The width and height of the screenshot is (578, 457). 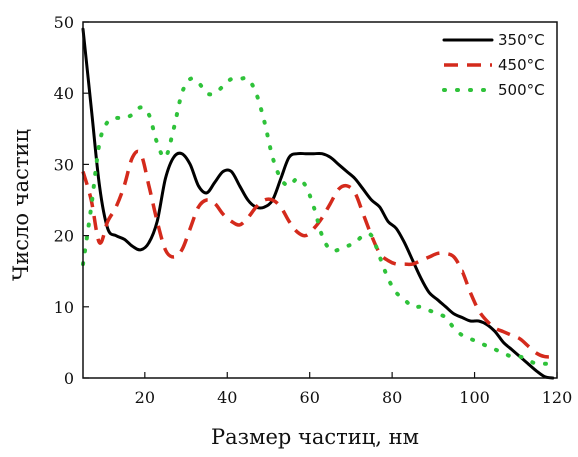 What do you see at coordinates (521, 65) in the screenshot?
I see `legend-label-2: 450°C` at bounding box center [521, 65].